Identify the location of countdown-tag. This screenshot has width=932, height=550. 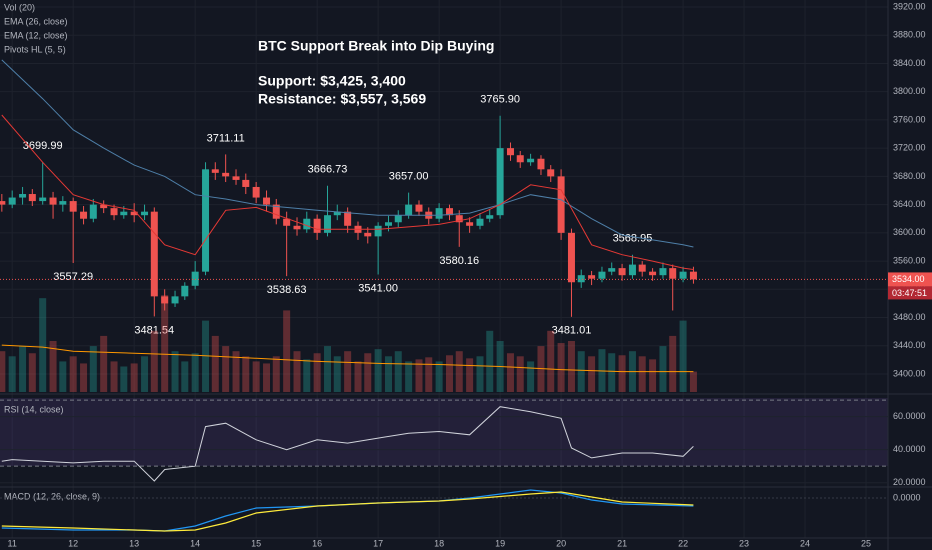
(910, 293).